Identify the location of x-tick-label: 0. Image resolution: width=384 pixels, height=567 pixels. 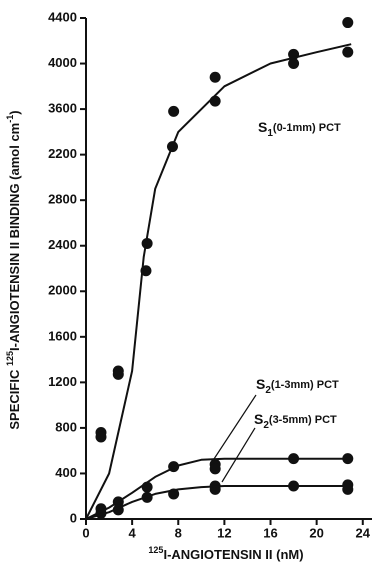
(85, 532).